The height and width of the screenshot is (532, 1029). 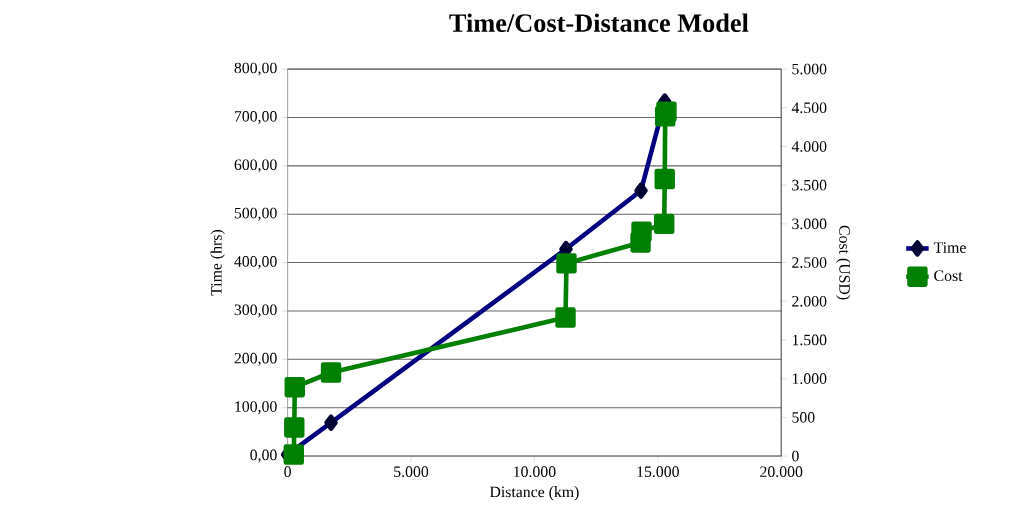 What do you see at coordinates (411, 472) in the screenshot?
I see `x-tick-label: 5.000` at bounding box center [411, 472].